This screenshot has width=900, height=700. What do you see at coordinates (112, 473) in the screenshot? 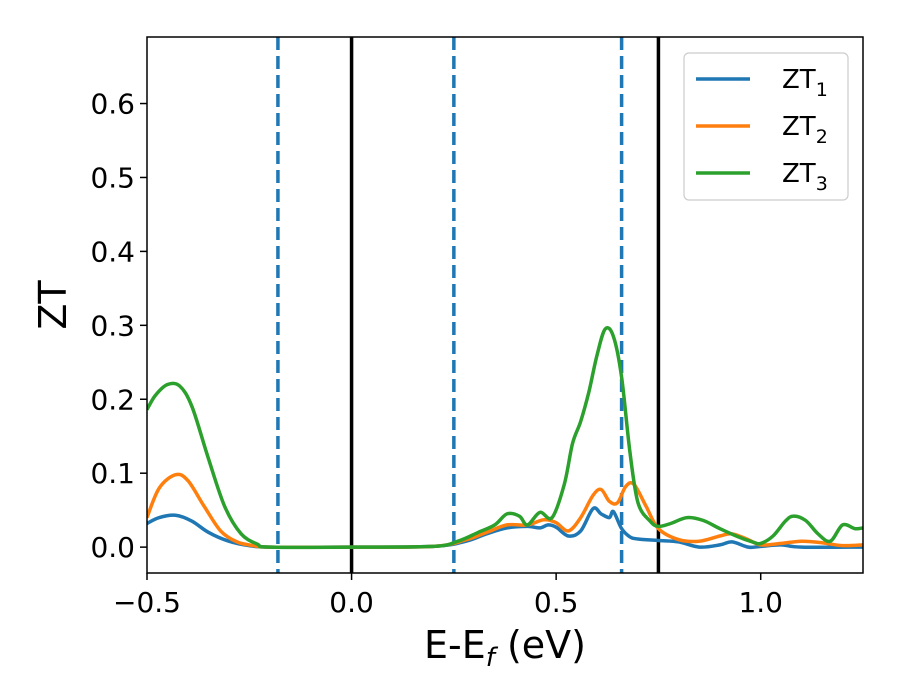
I see `y-tick-label-1: 0.1` at bounding box center [112, 473].